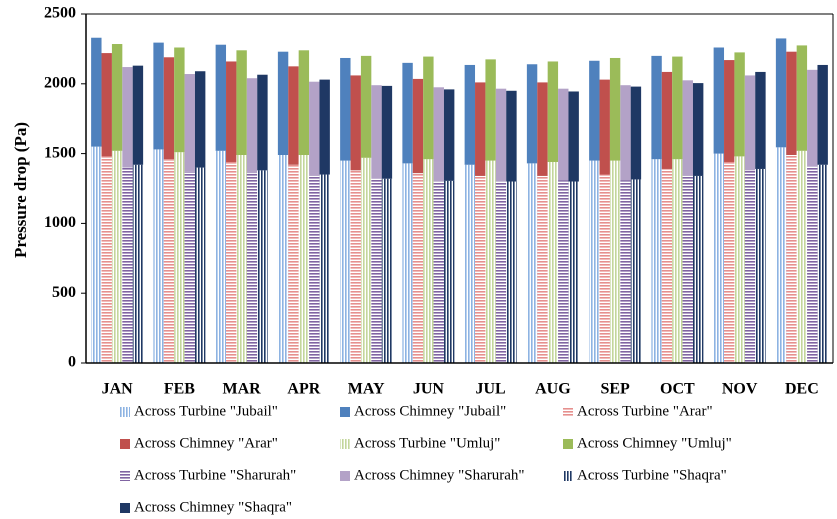 This screenshot has height=519, width=837. Describe the element at coordinates (118, 389) in the screenshot. I see `x-tick-label: JAN` at that location.